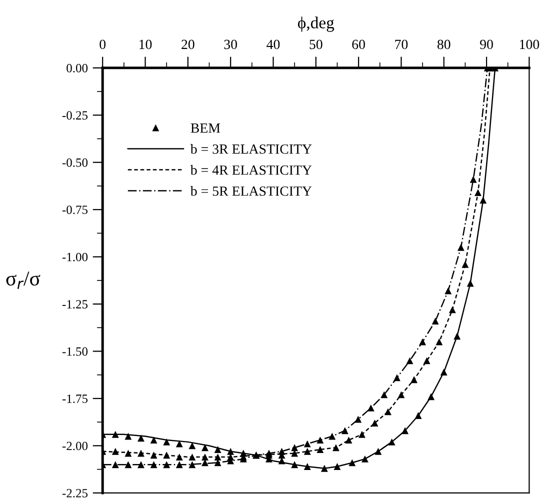 The height and width of the screenshot is (503, 540). Describe the element at coordinates (75, 257) in the screenshot. I see `y-tick-label: -1.00` at that location.